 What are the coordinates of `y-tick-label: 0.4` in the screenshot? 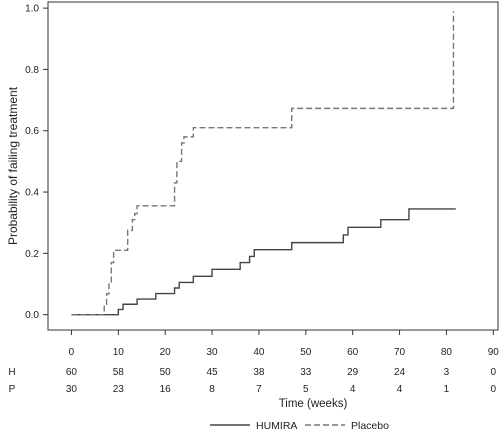 It's located at (32, 193).